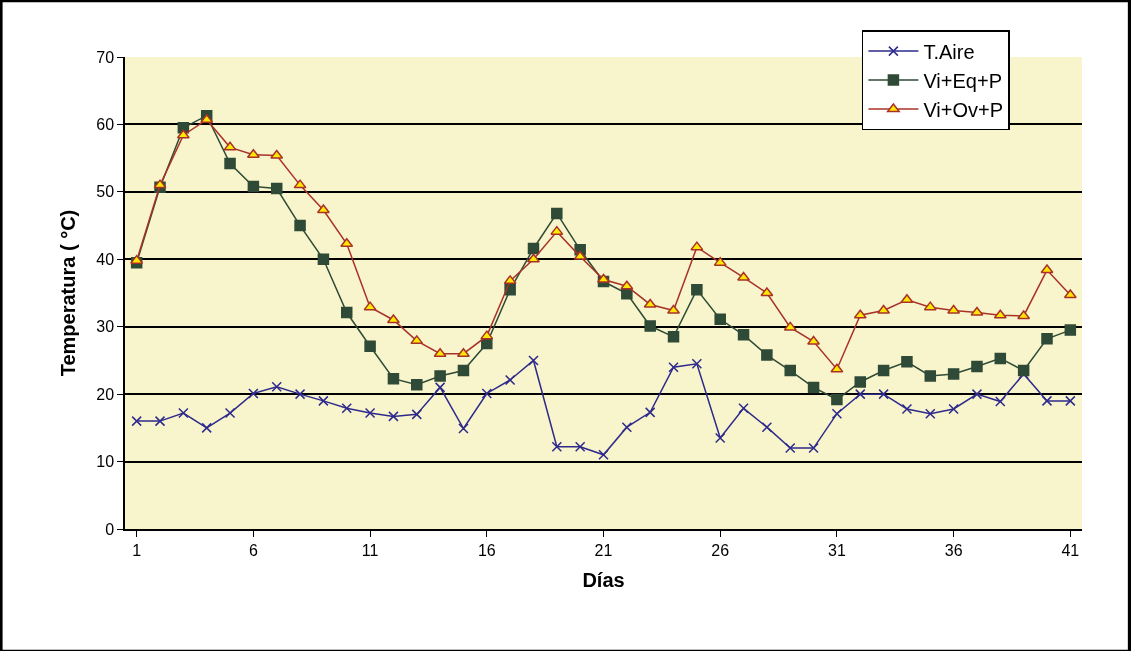 Image resolution: width=1131 pixels, height=651 pixels. What do you see at coordinates (105, 462) in the screenshot?
I see `y-tick-label: 10` at bounding box center [105, 462].